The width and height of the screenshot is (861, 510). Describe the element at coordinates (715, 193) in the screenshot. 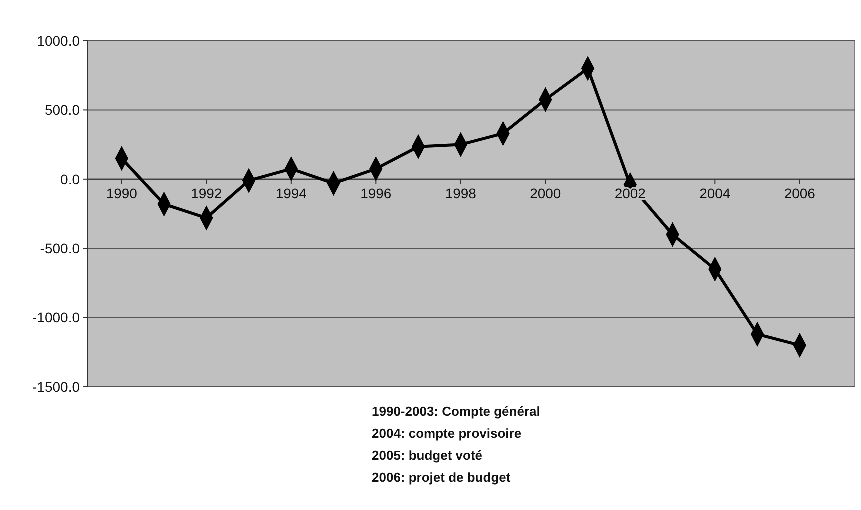

I see `x-tick-label: 2004` at that location.